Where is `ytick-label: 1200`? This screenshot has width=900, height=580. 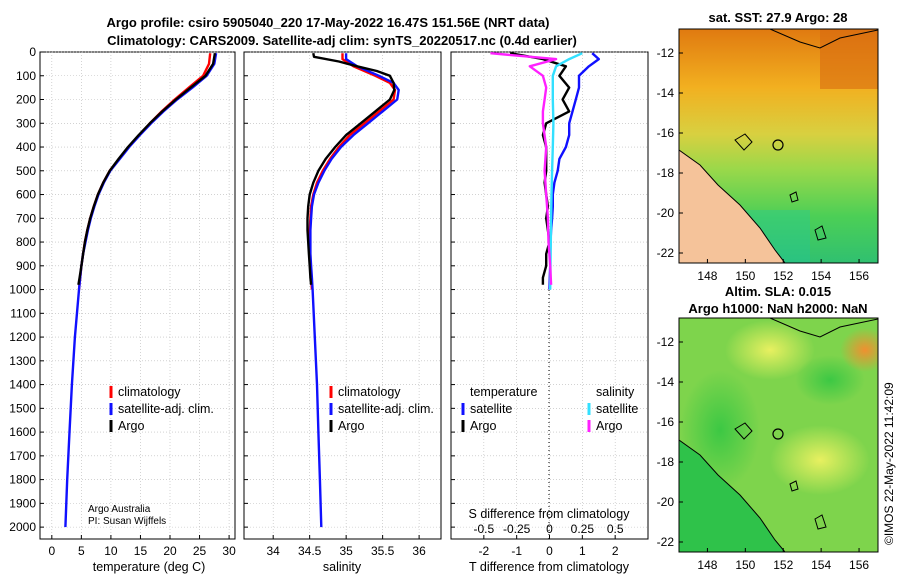
ytick-label: 1200 is located at coordinates (22, 337).